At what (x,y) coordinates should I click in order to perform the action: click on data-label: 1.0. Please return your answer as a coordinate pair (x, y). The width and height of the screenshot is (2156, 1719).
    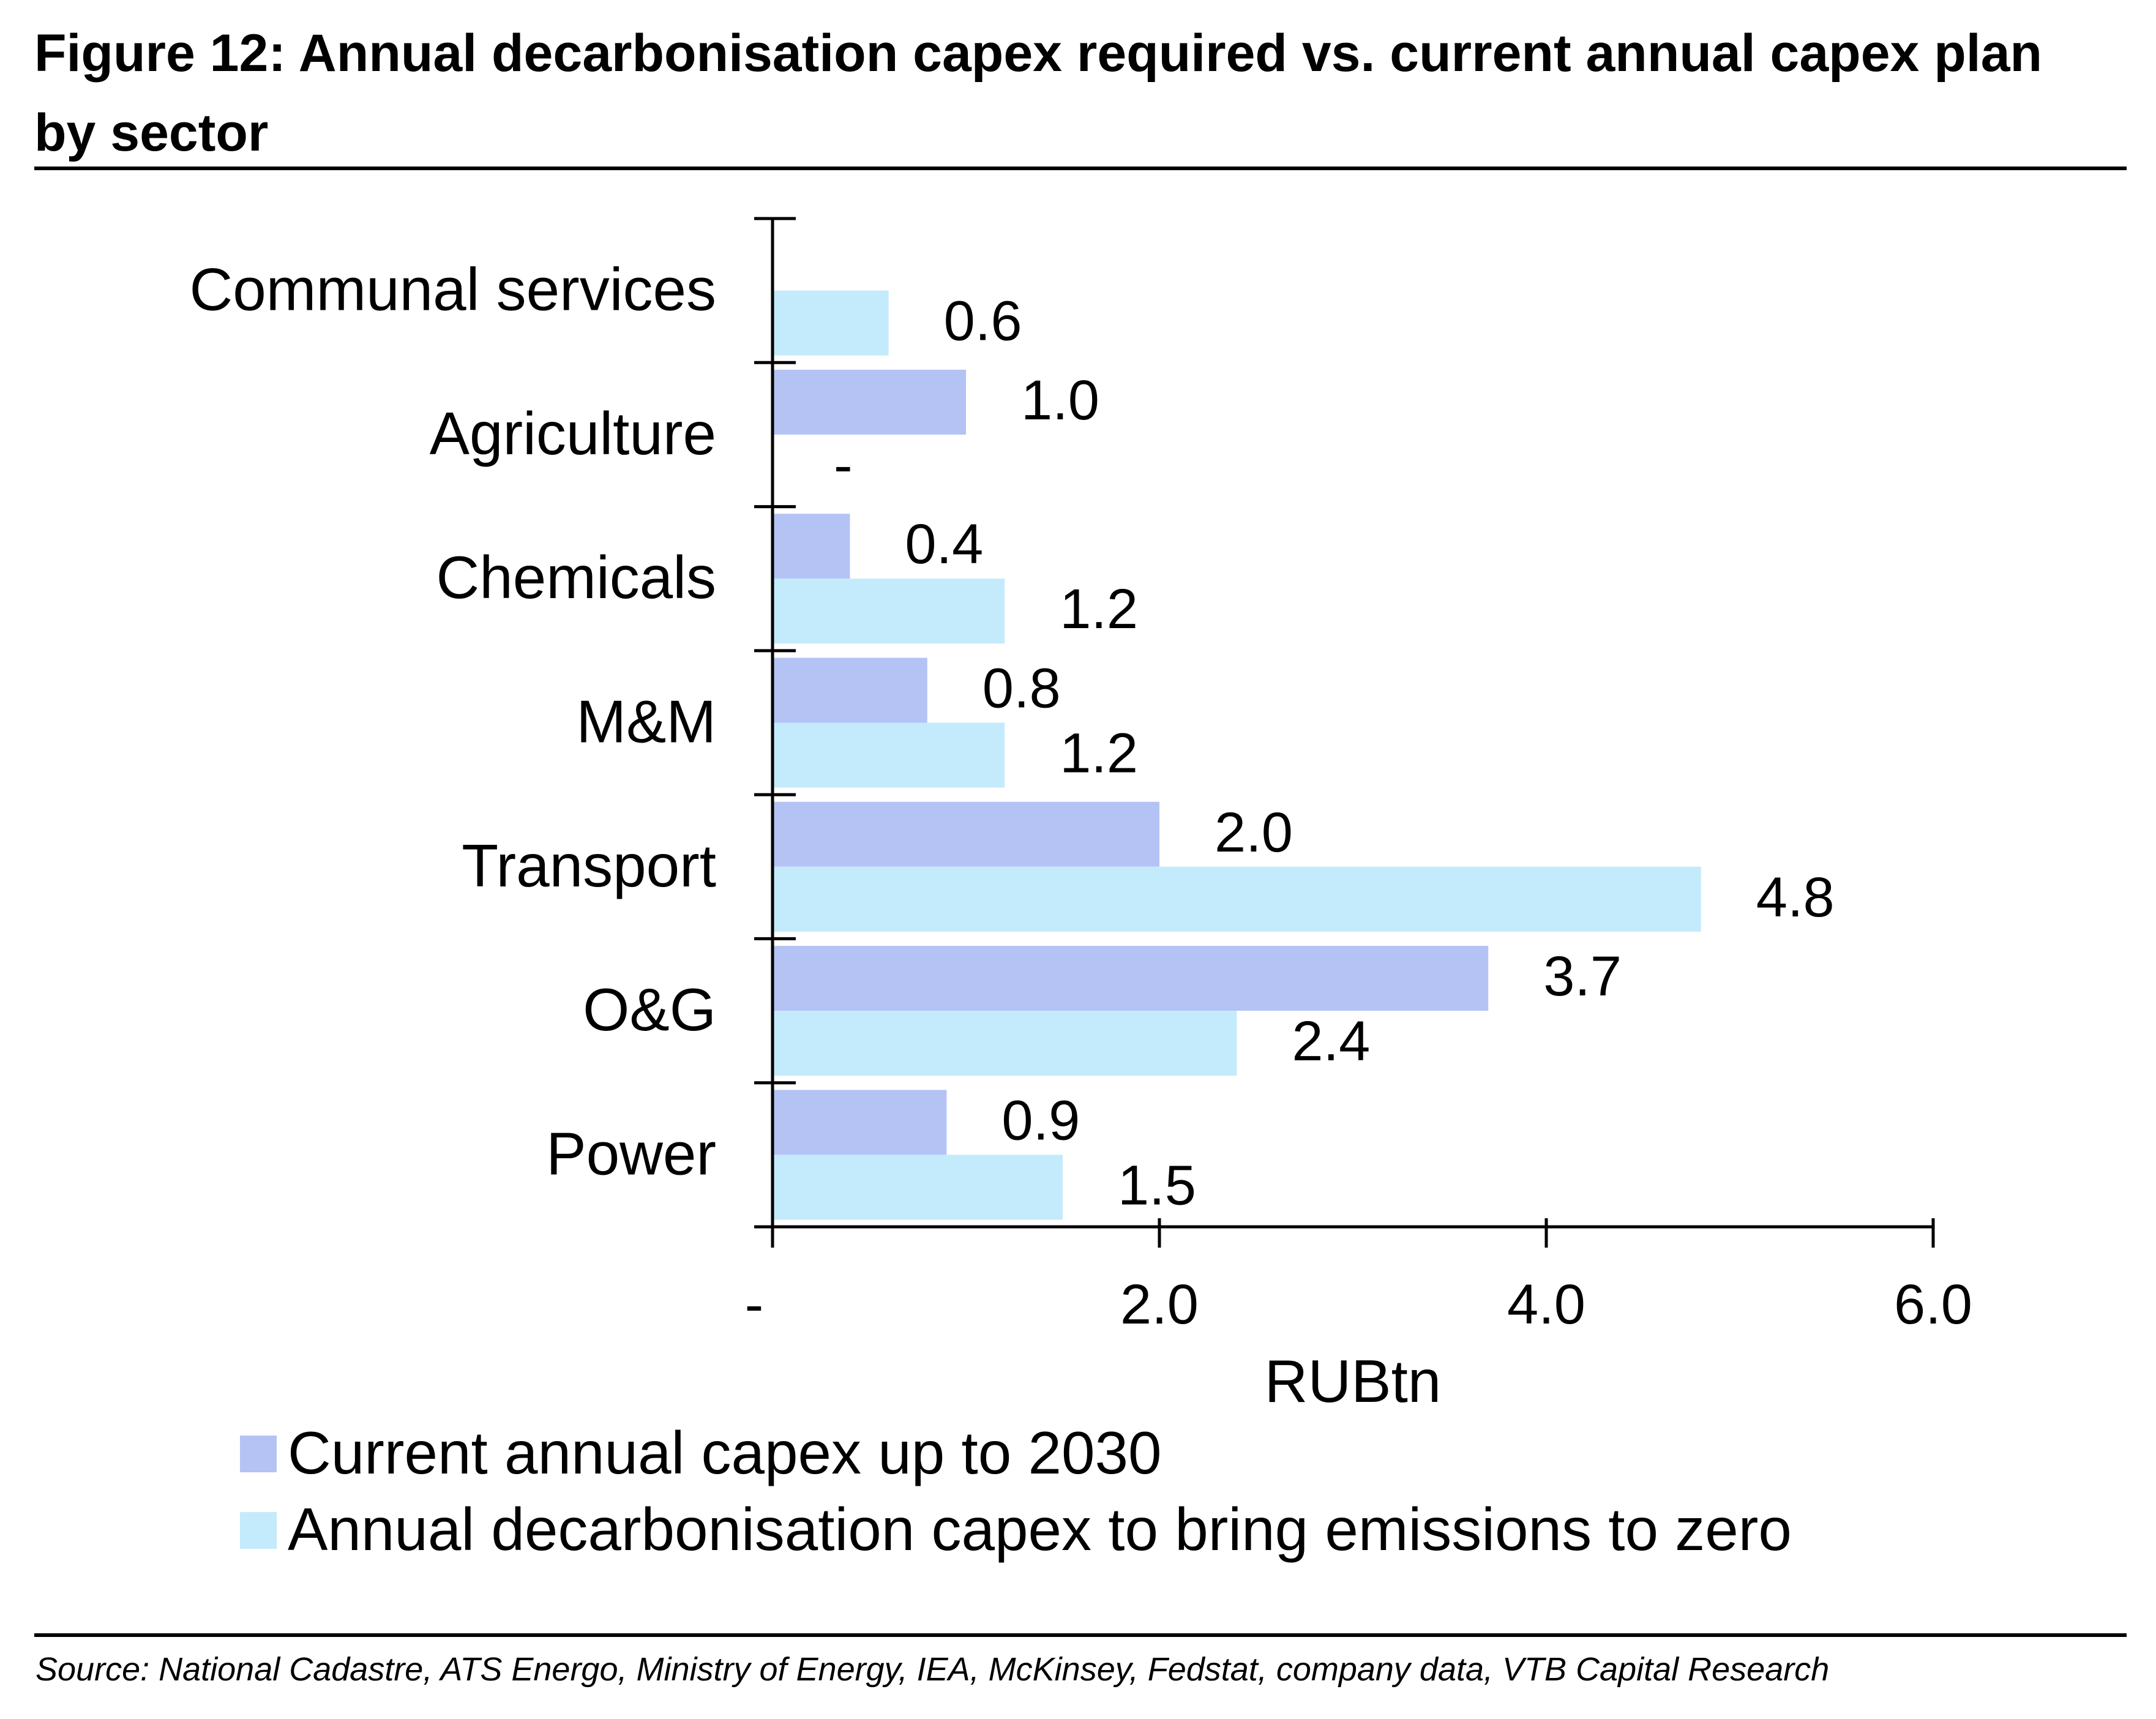
    Looking at the image, I should click on (1060, 401).